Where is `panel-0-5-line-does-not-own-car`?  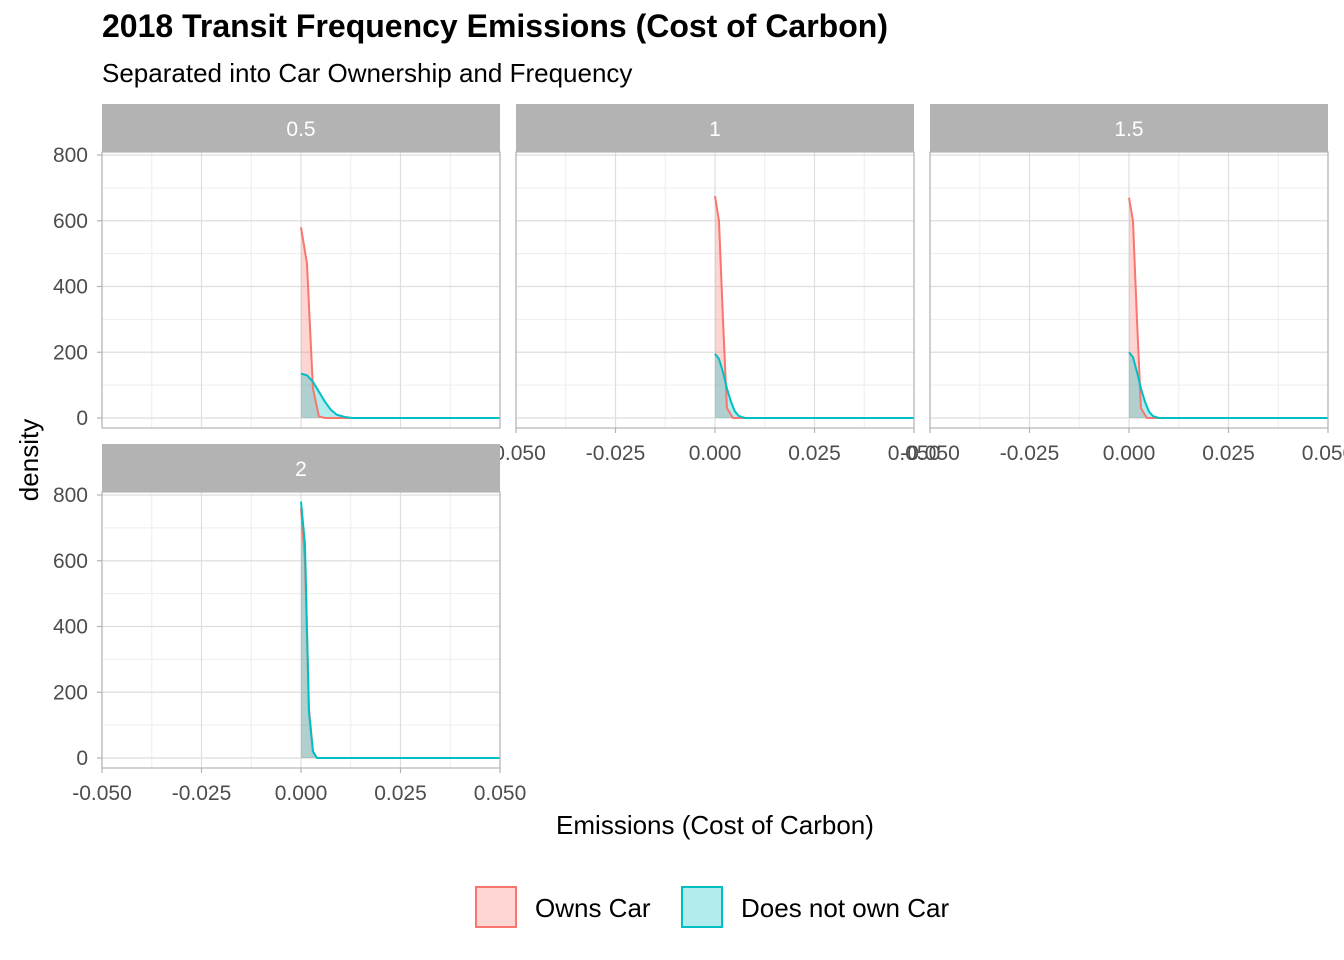 panel-0-5-line-does-not-own-car is located at coordinates (400, 395).